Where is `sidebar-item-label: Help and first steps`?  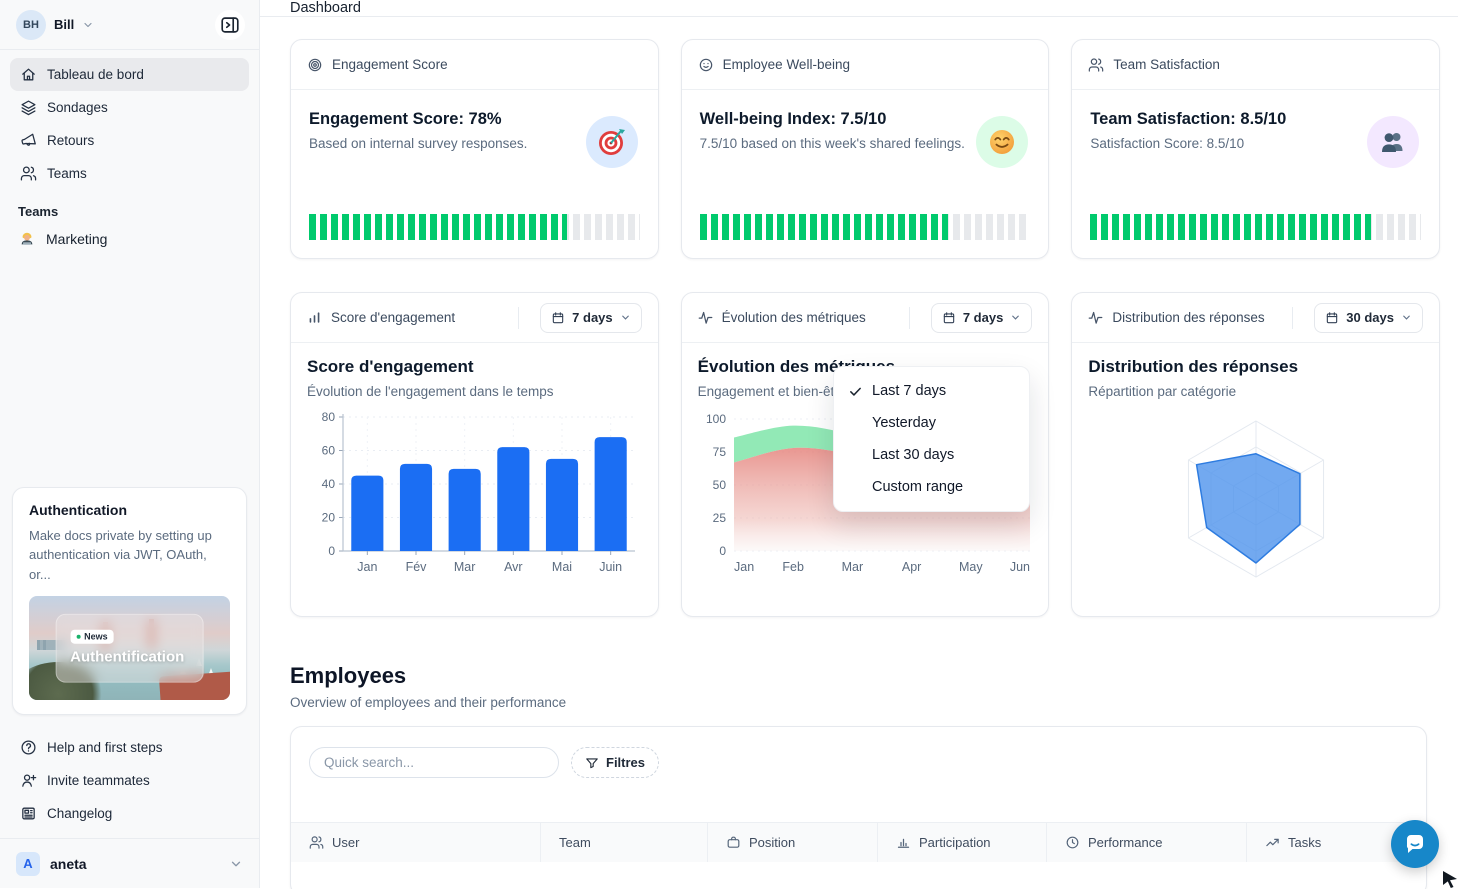 sidebar-item-label: Help and first steps is located at coordinates (105, 747).